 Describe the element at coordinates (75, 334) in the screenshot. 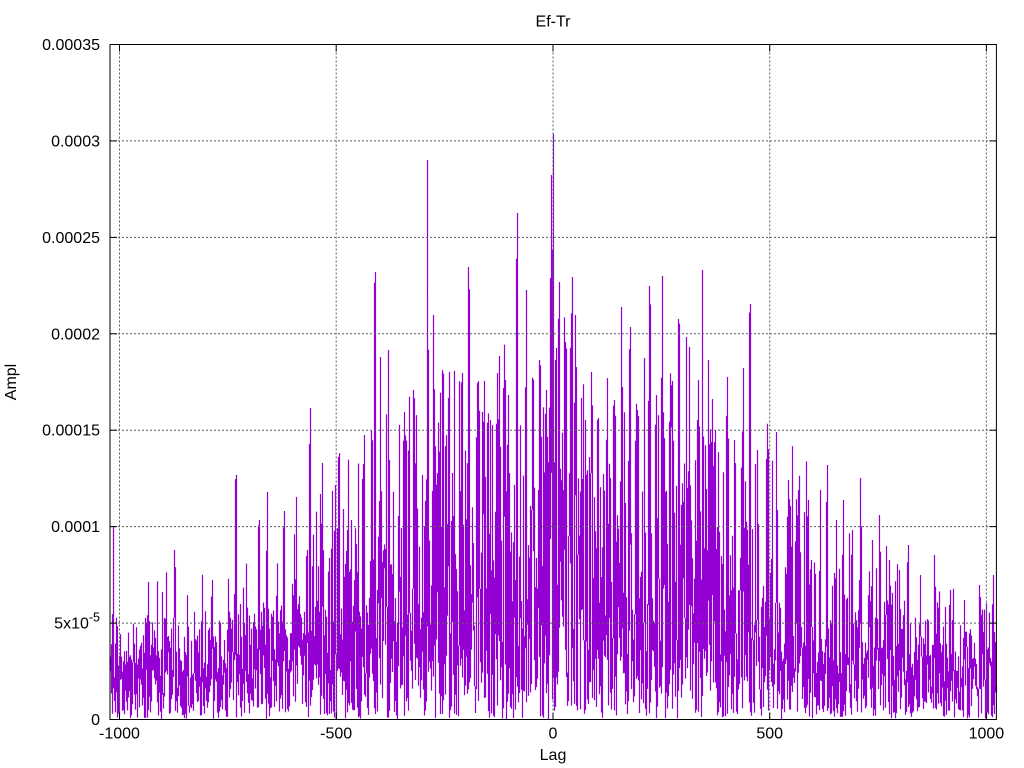

I see `svg-text: 0.0002` at that location.